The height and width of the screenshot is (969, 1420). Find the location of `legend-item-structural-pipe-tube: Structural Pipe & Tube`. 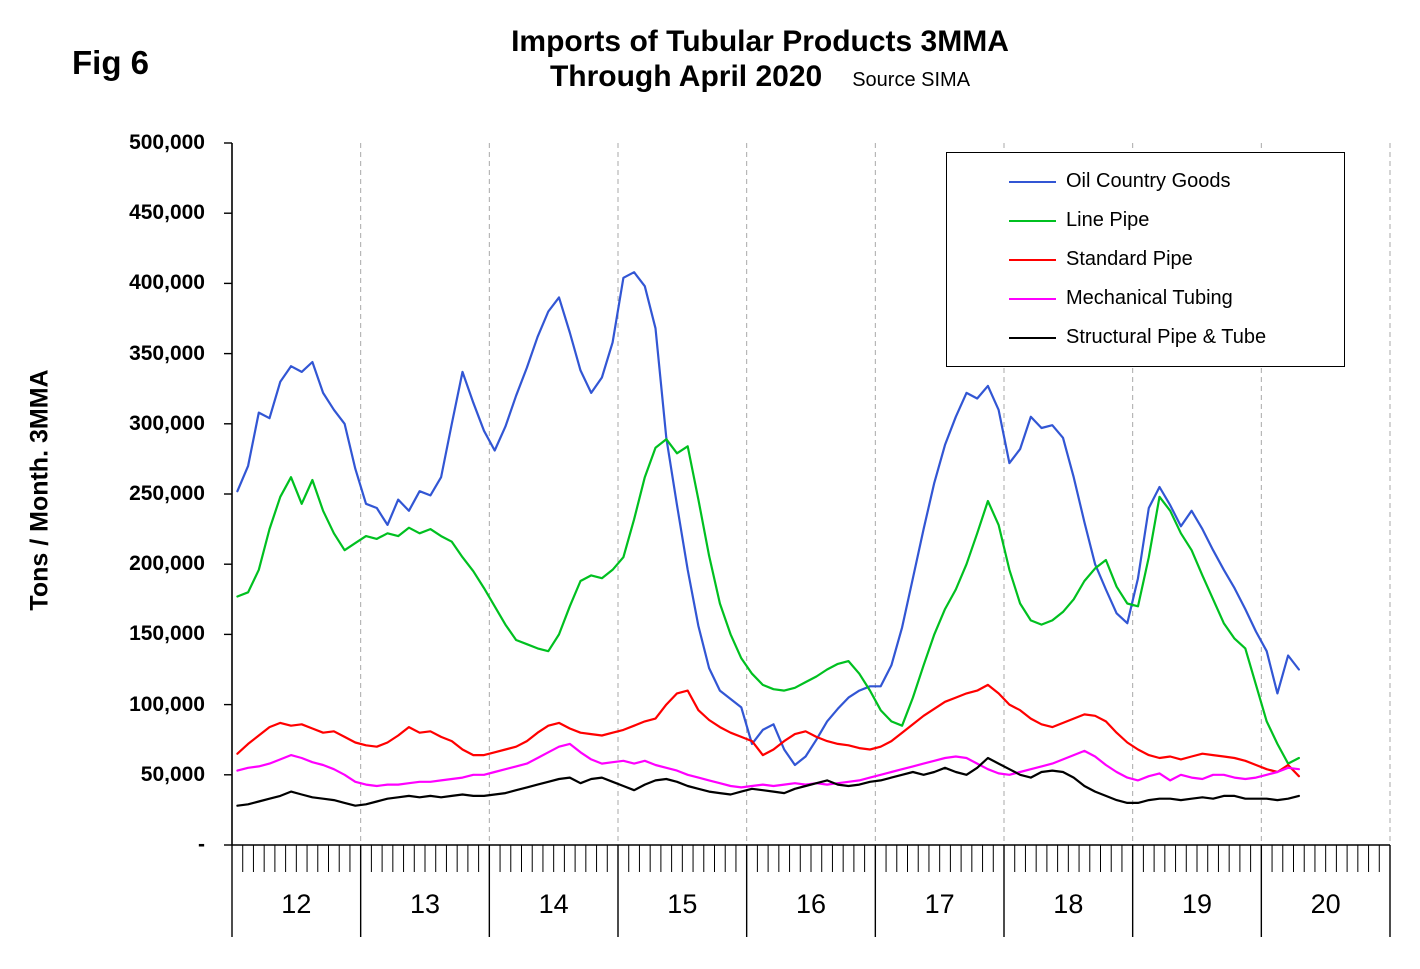

legend-item-structural-pipe-tube: Structural Pipe & Tube is located at coordinates (1172, 337).